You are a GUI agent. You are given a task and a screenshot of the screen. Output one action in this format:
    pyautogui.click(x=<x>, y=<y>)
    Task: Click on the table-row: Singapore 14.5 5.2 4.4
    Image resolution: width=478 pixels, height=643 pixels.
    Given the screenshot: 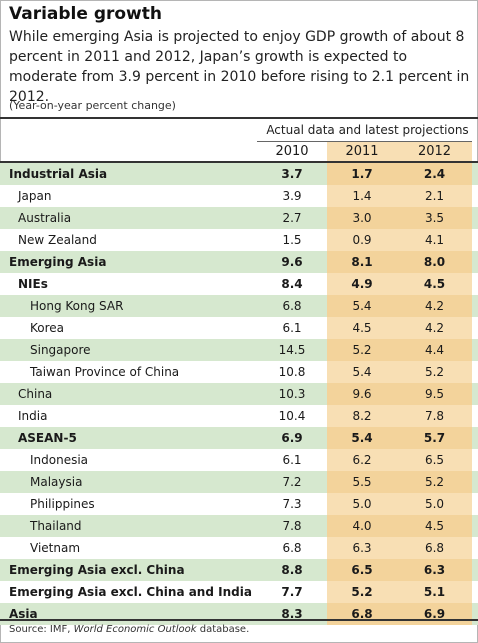 What is the action you would take?
    pyautogui.click(x=239, y=350)
    